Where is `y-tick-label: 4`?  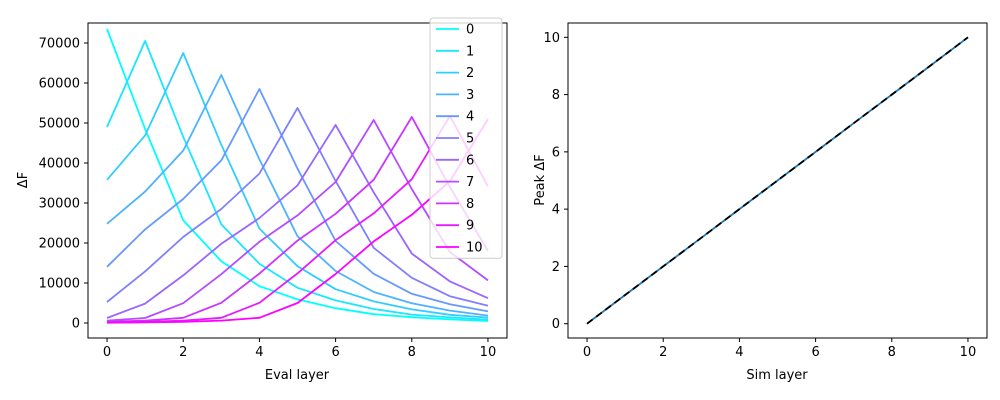
y-tick-label: 4 is located at coordinates (556, 210).